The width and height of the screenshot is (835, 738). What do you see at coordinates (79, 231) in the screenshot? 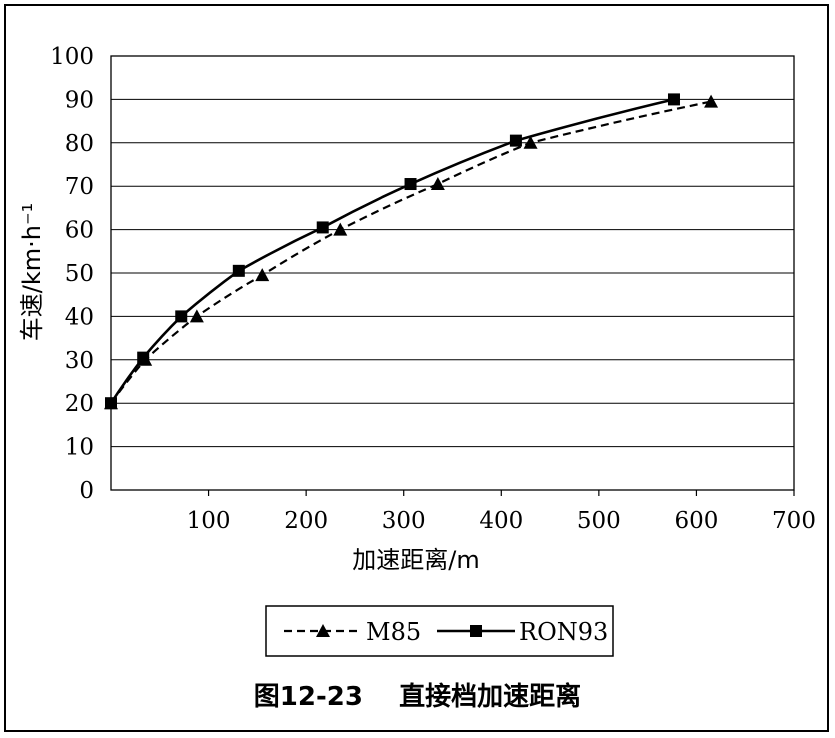
I see `y-tick-label: 60` at bounding box center [79, 231].